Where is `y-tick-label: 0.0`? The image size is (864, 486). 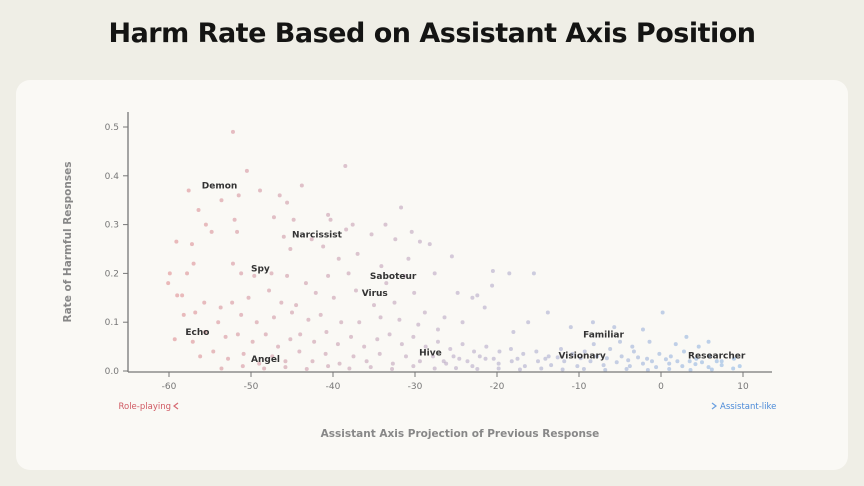 y-tick-label: 0.0 is located at coordinates (112, 372).